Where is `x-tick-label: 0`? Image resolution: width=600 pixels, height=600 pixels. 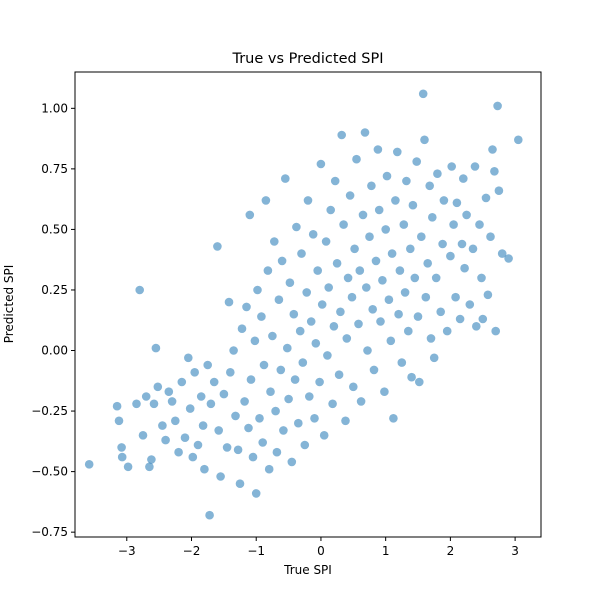 x-tick-label: 0 is located at coordinates (321, 551).